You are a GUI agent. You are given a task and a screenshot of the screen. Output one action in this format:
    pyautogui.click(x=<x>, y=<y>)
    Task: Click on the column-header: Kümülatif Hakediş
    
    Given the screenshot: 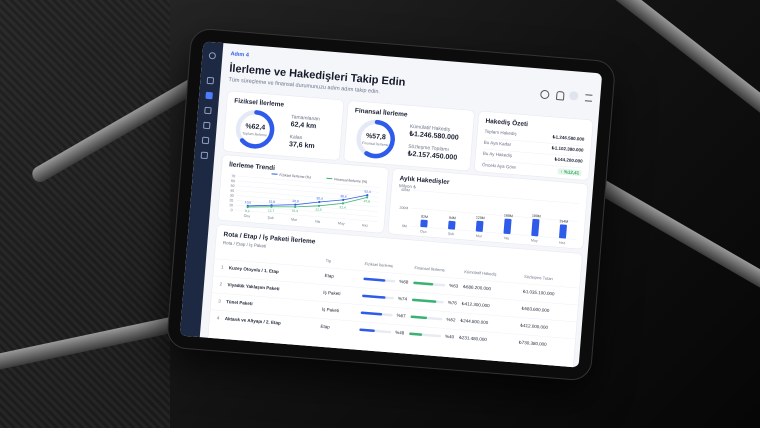 What is the action you would take?
    pyautogui.click(x=480, y=273)
    